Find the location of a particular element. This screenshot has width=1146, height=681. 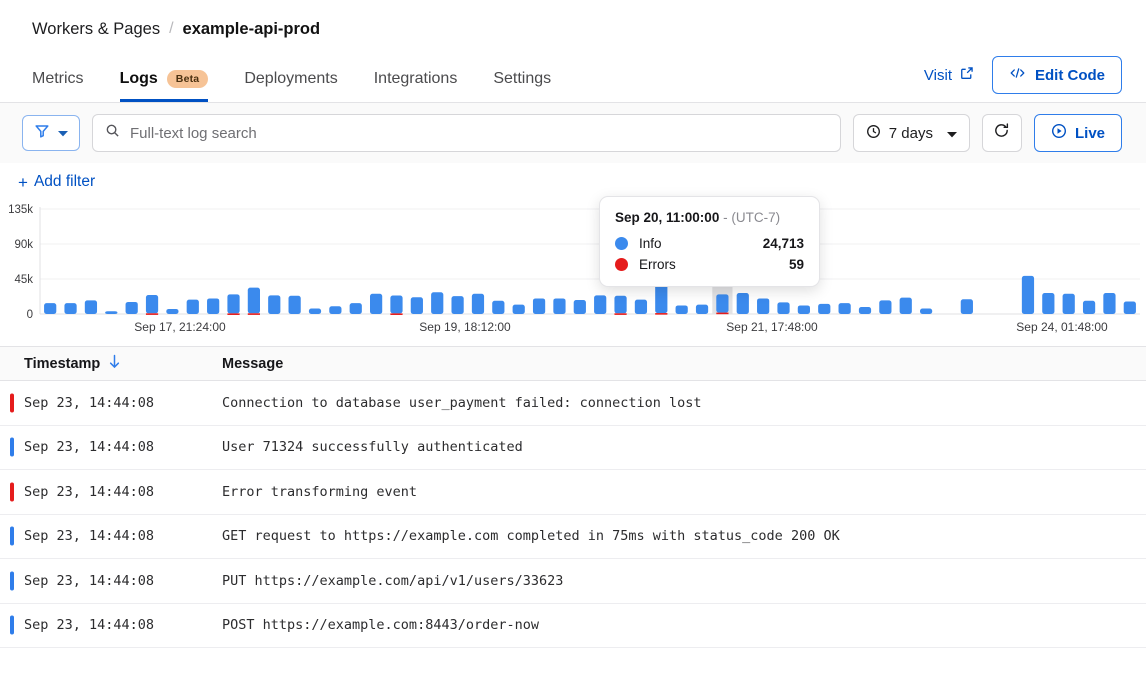

tab-deployments-label: Deployments is located at coordinates (291, 78).